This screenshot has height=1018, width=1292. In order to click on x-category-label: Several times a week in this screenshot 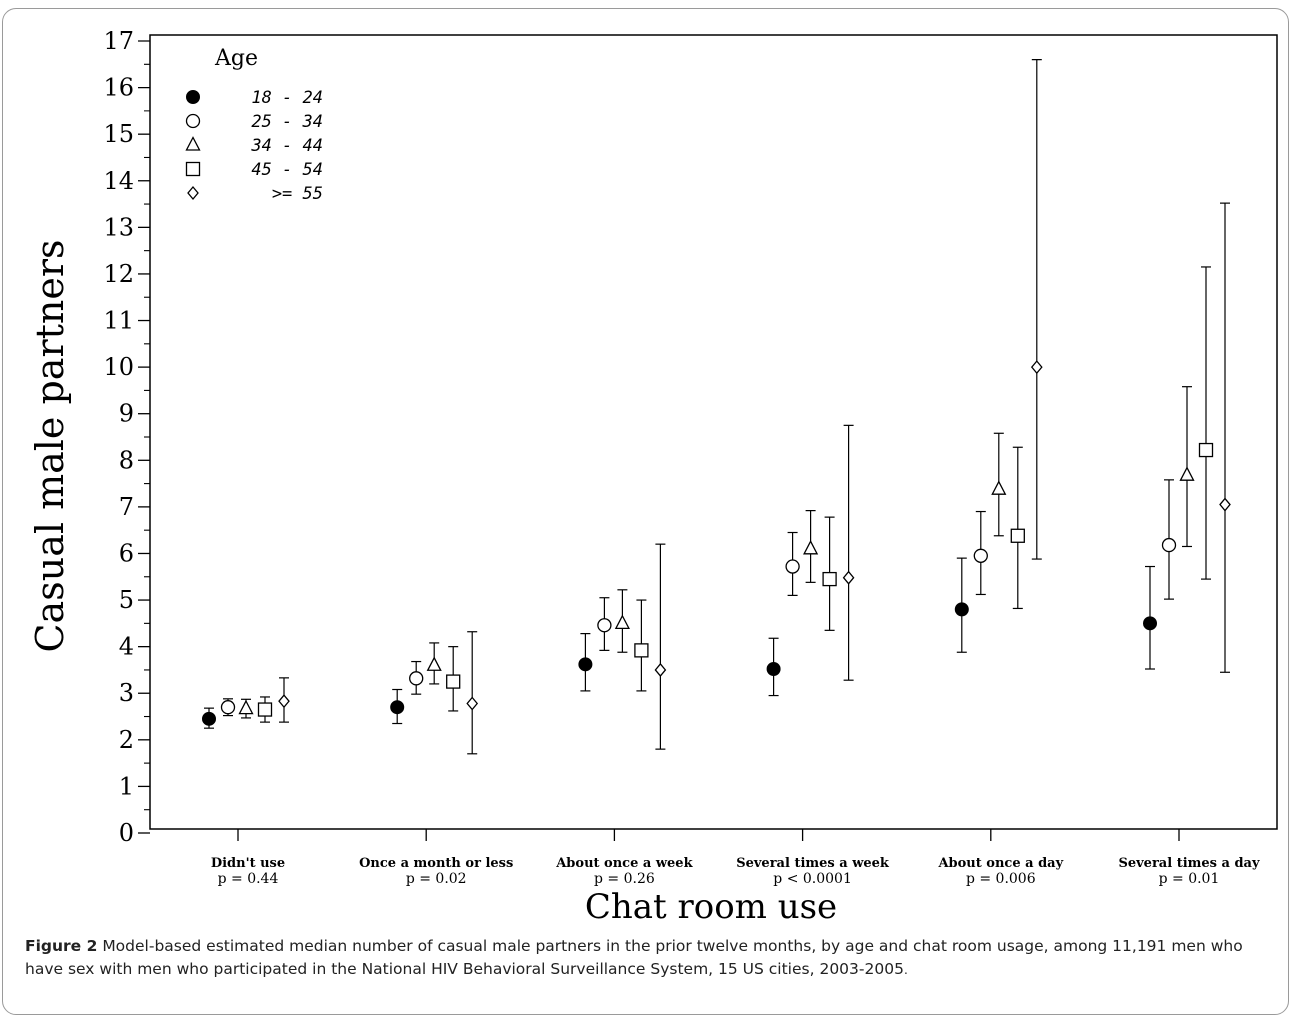, I will do `click(813, 863)`.